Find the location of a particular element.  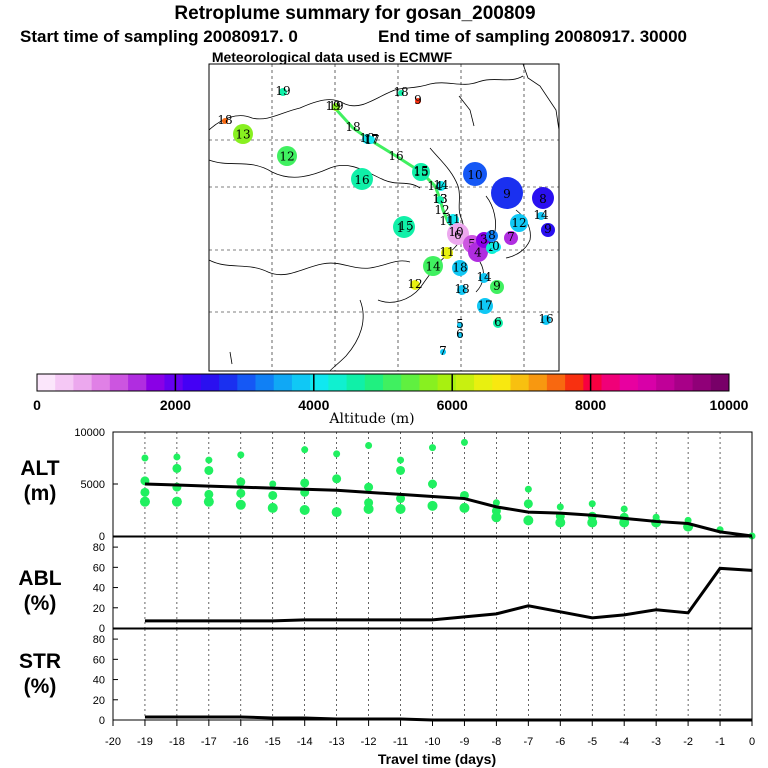

subtitle-end: End time of sampling 20080917. 30000 is located at coordinates (532, 36).